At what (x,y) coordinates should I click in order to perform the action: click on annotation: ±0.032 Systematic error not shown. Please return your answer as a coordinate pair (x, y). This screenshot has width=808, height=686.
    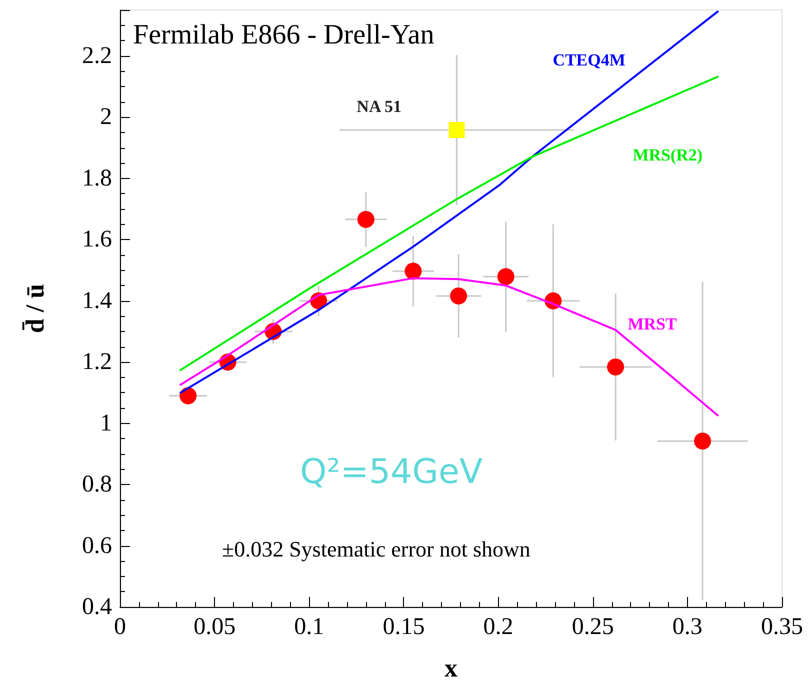
    Looking at the image, I should click on (376, 549).